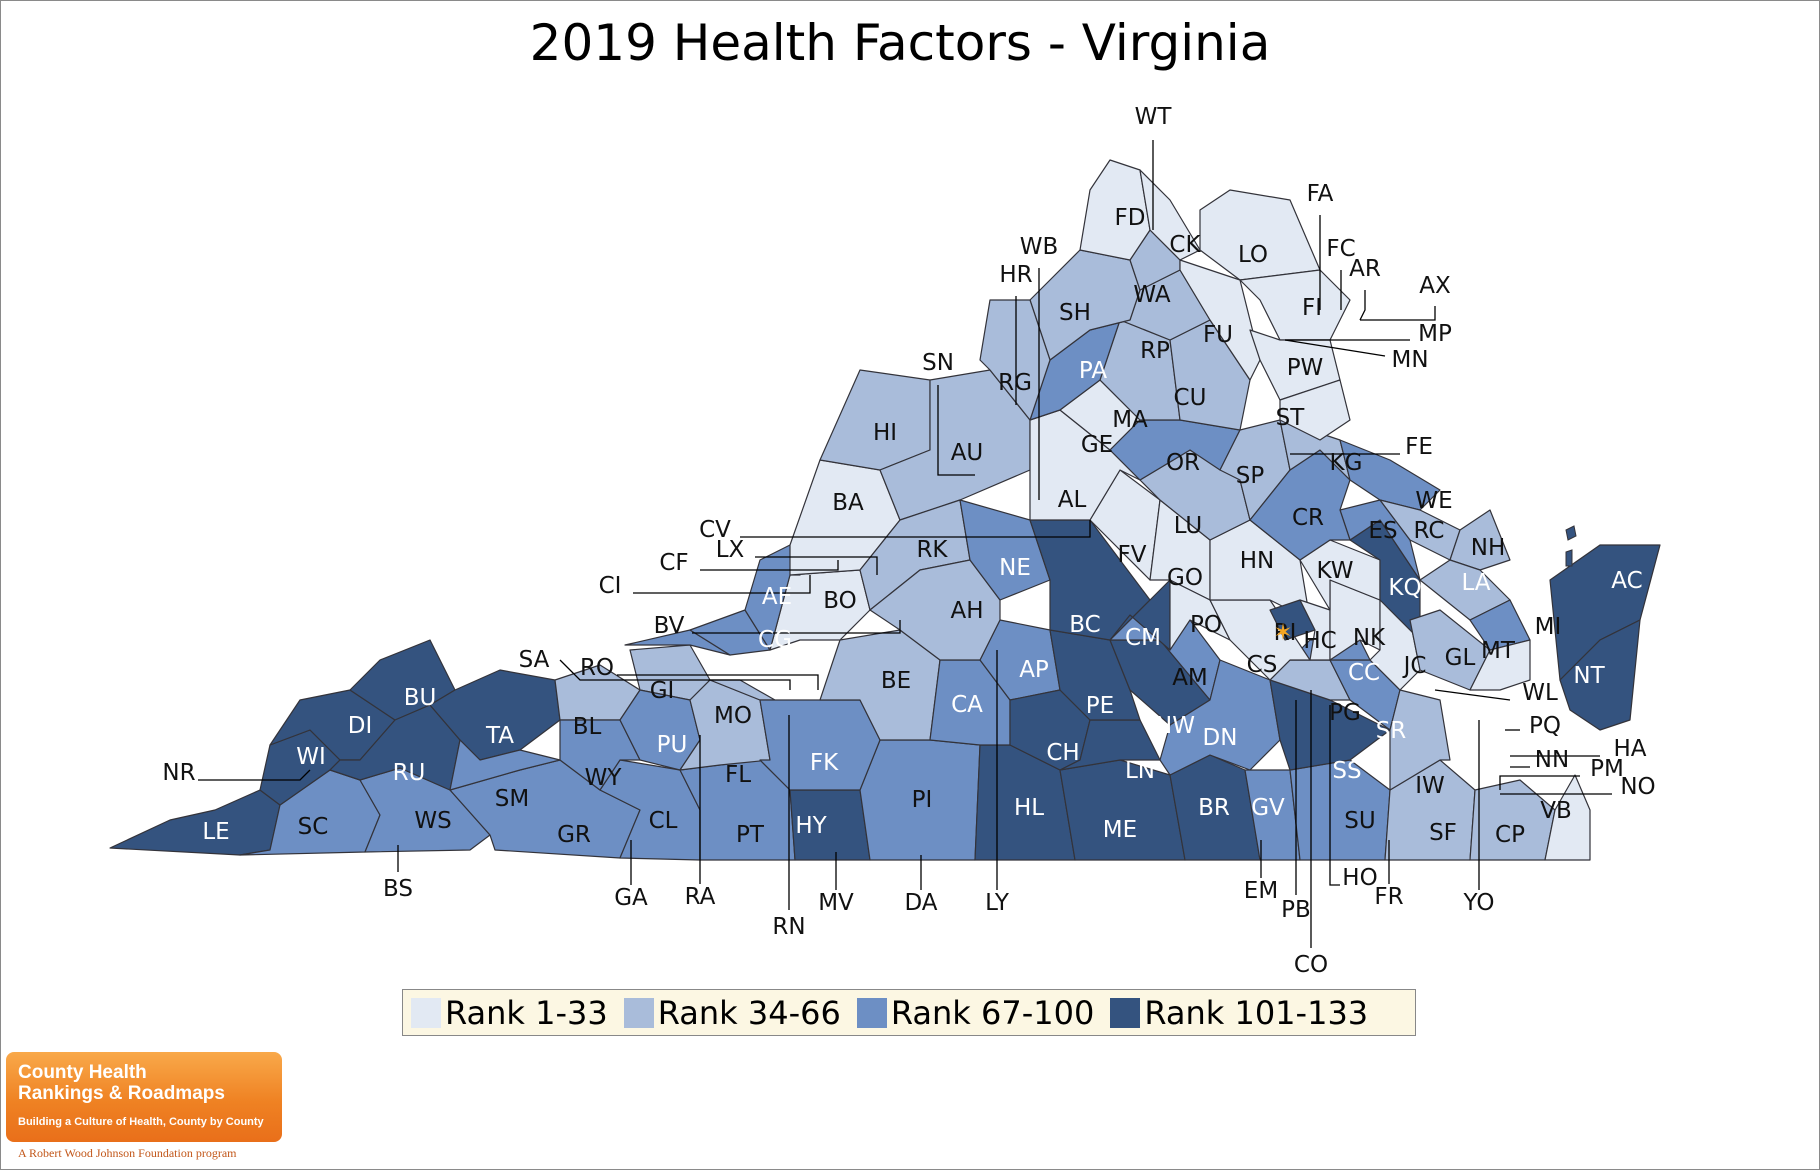 The width and height of the screenshot is (1820, 1170). What do you see at coordinates (967, 453) in the screenshot?
I see `county-label-au: AU` at bounding box center [967, 453].